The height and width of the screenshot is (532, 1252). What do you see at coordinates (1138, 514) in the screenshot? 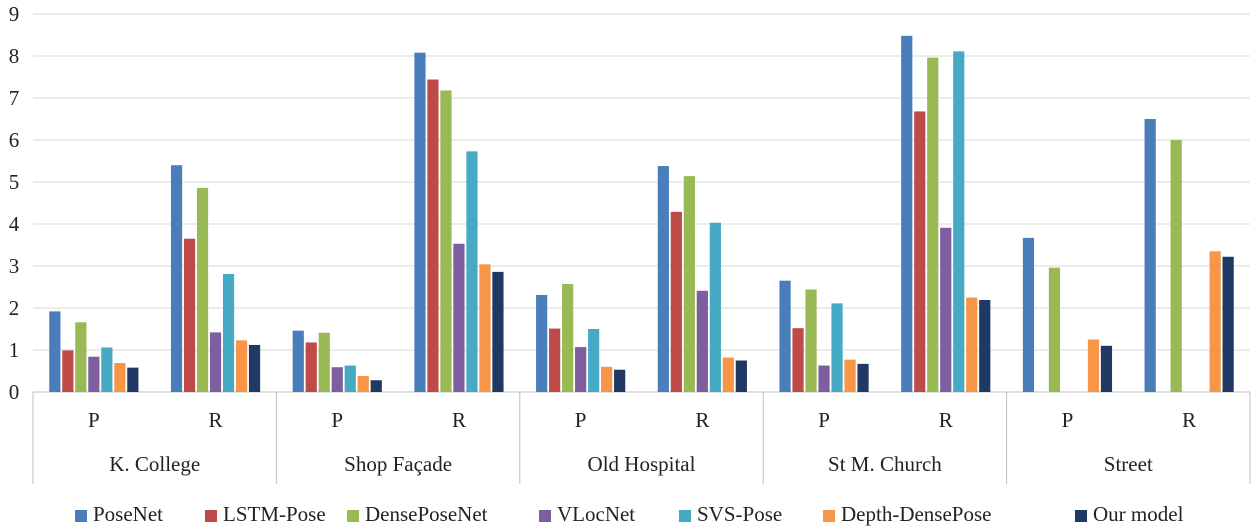
I see `legend-label: Our model` at bounding box center [1138, 514].